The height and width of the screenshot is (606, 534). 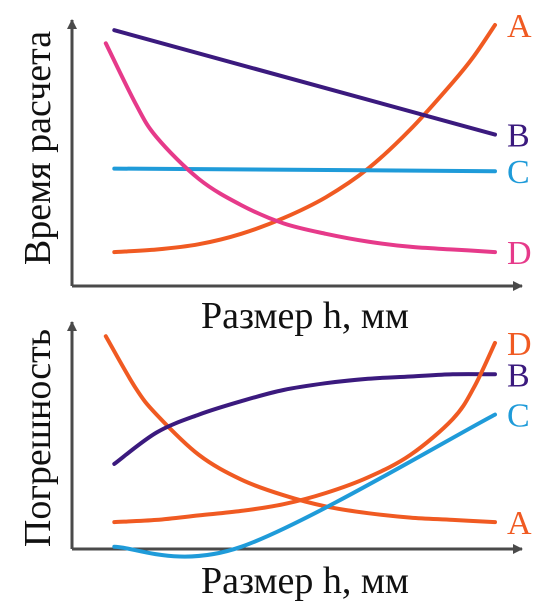 I want to click on top-y-axis-label: Время расчета, so click(x=38, y=148).